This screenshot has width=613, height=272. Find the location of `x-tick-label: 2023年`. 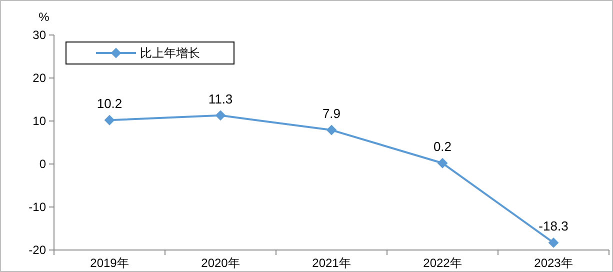

x-tick-label: 2023年 is located at coordinates (553, 263).